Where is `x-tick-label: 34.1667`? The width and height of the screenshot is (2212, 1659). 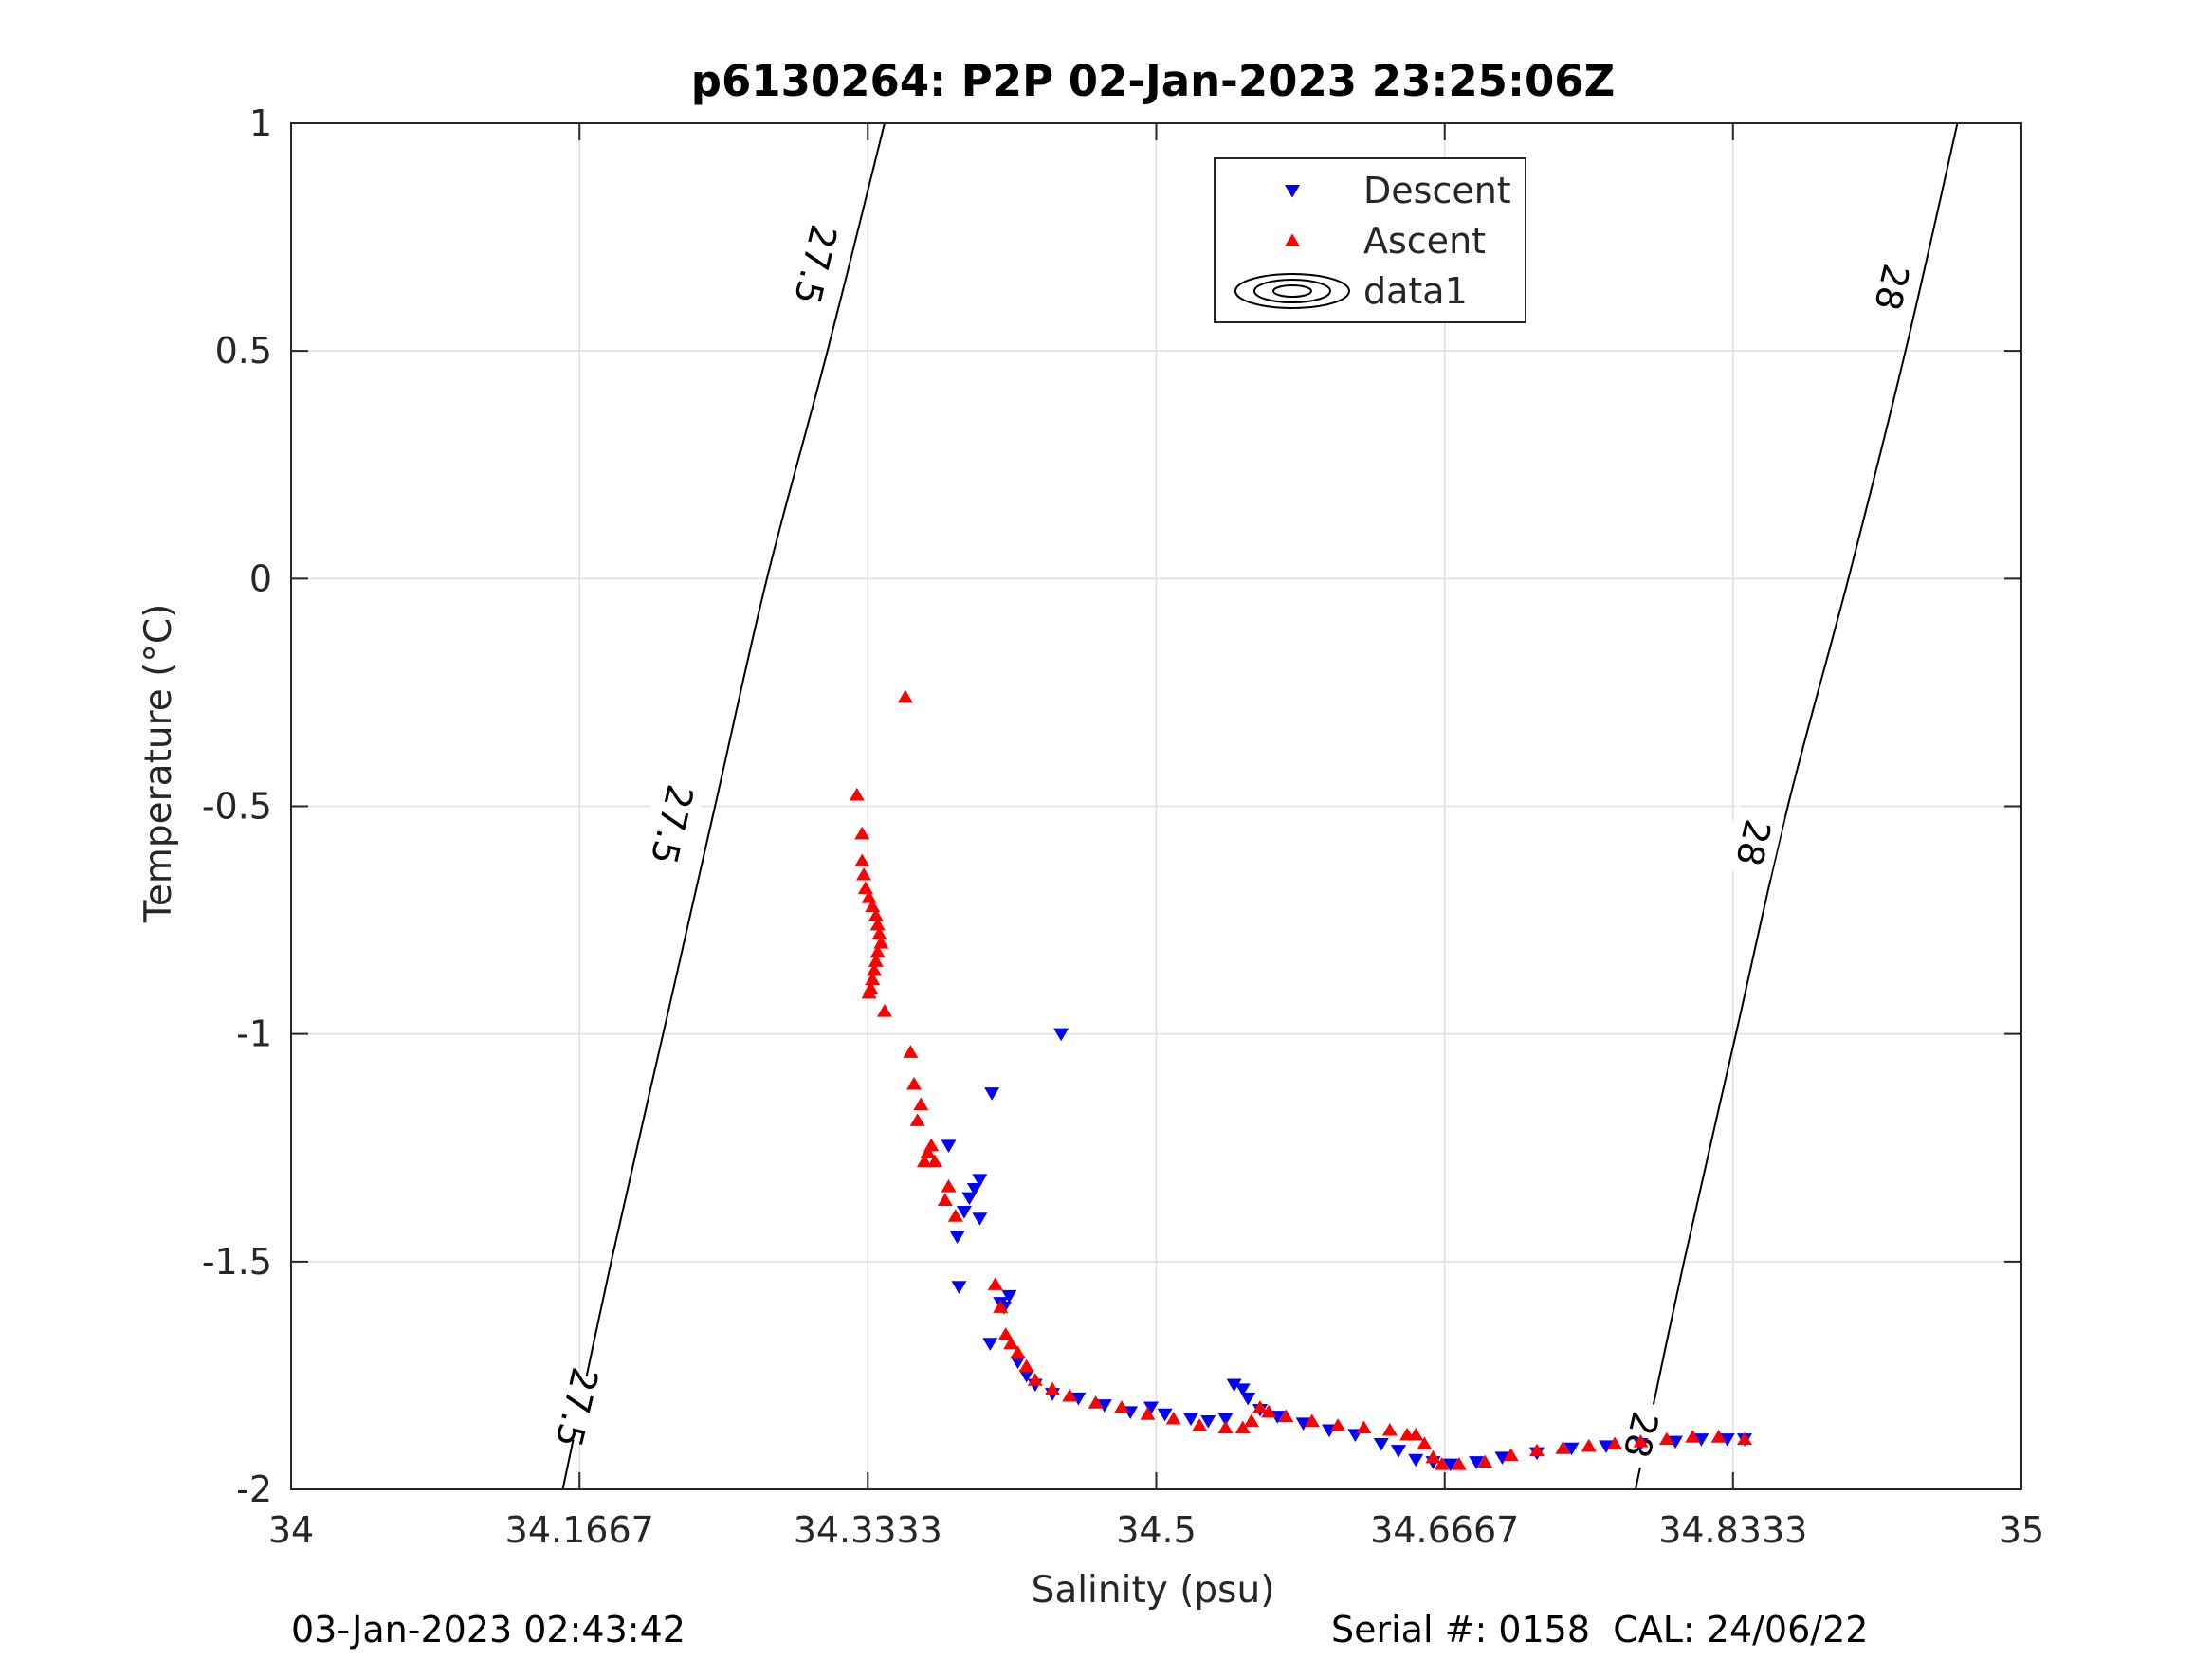
x-tick-label: 34.1667 is located at coordinates (579, 1530).